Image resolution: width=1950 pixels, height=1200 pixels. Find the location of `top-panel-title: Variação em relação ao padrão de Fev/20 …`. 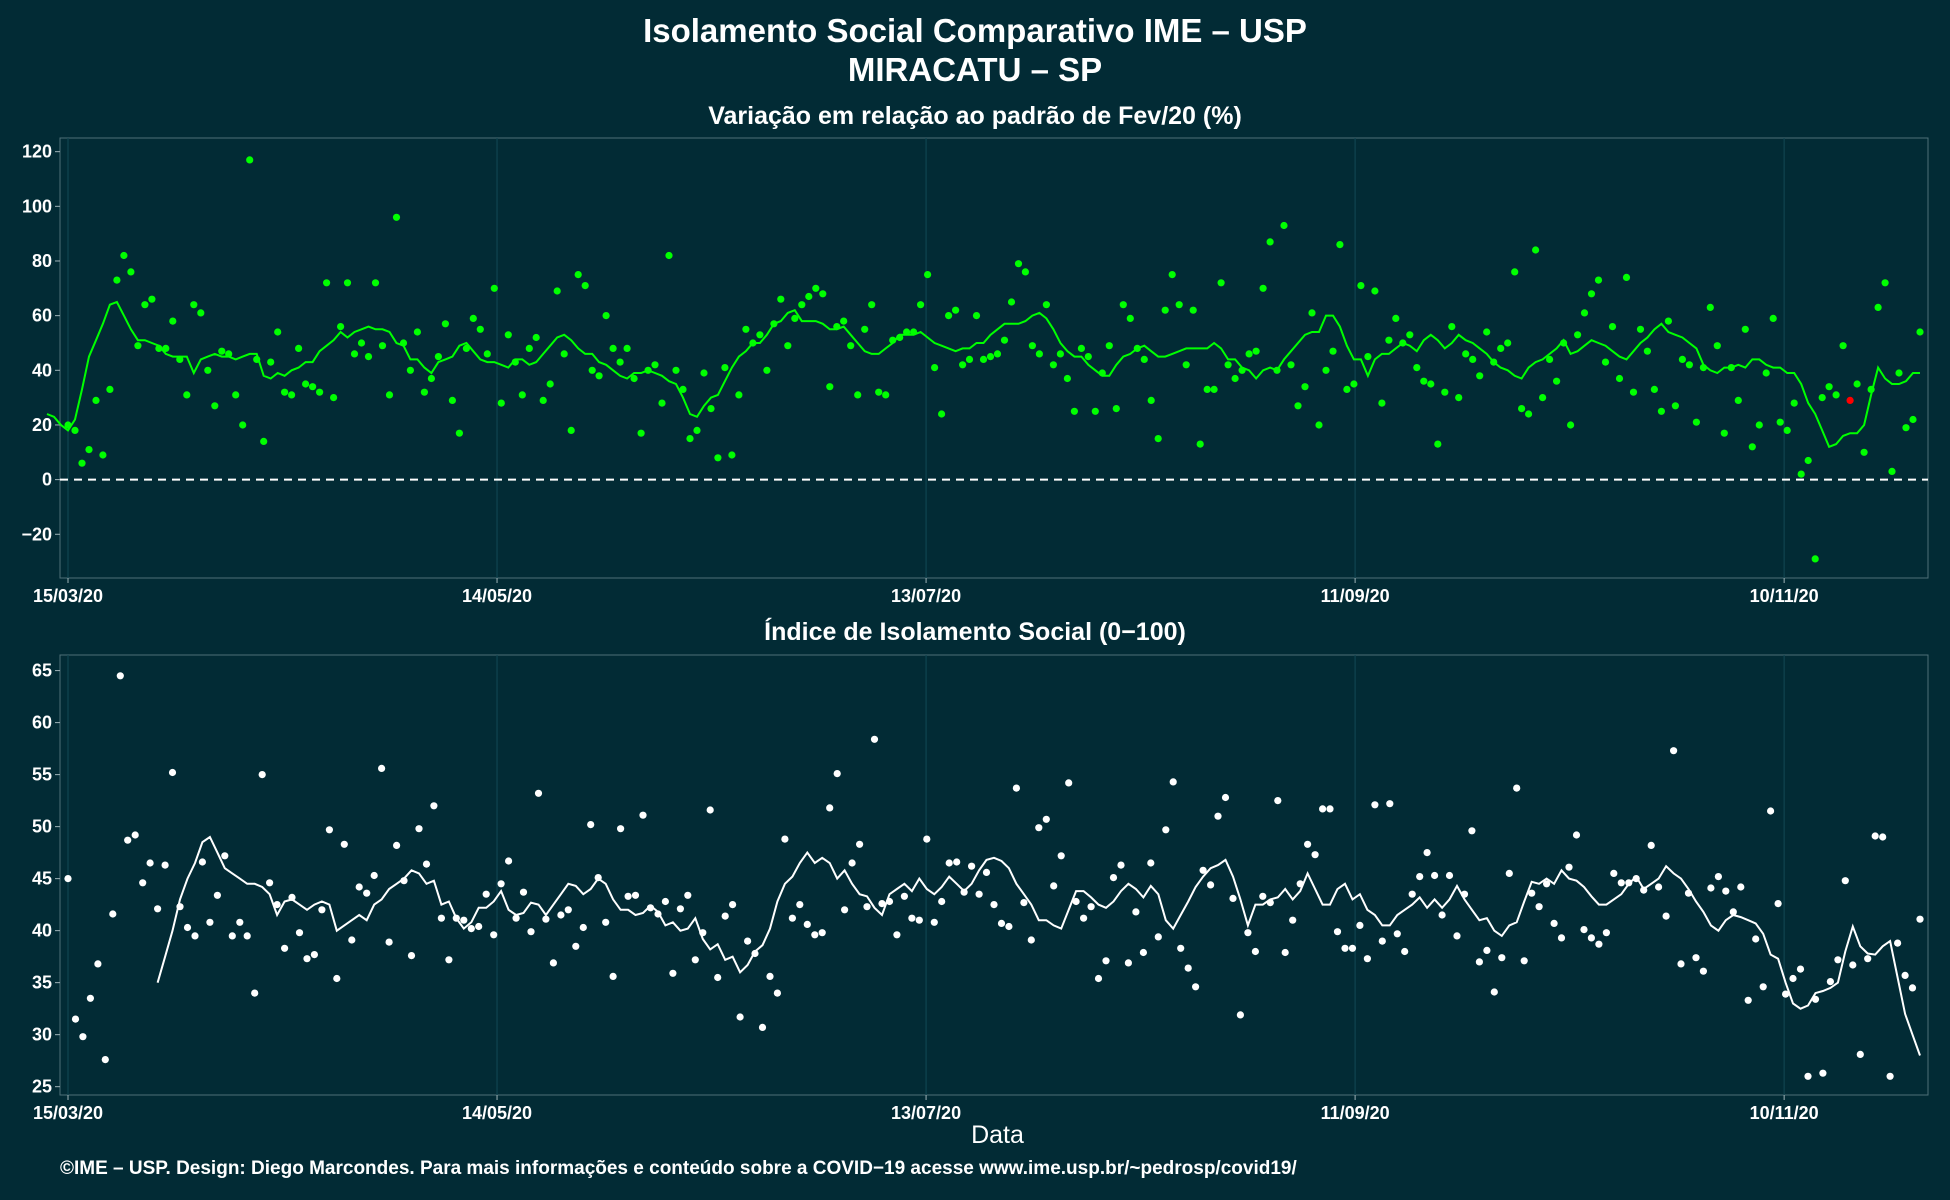

top-panel-title: Variação em relação ao padrão de Fev/20 … is located at coordinates (975, 116).